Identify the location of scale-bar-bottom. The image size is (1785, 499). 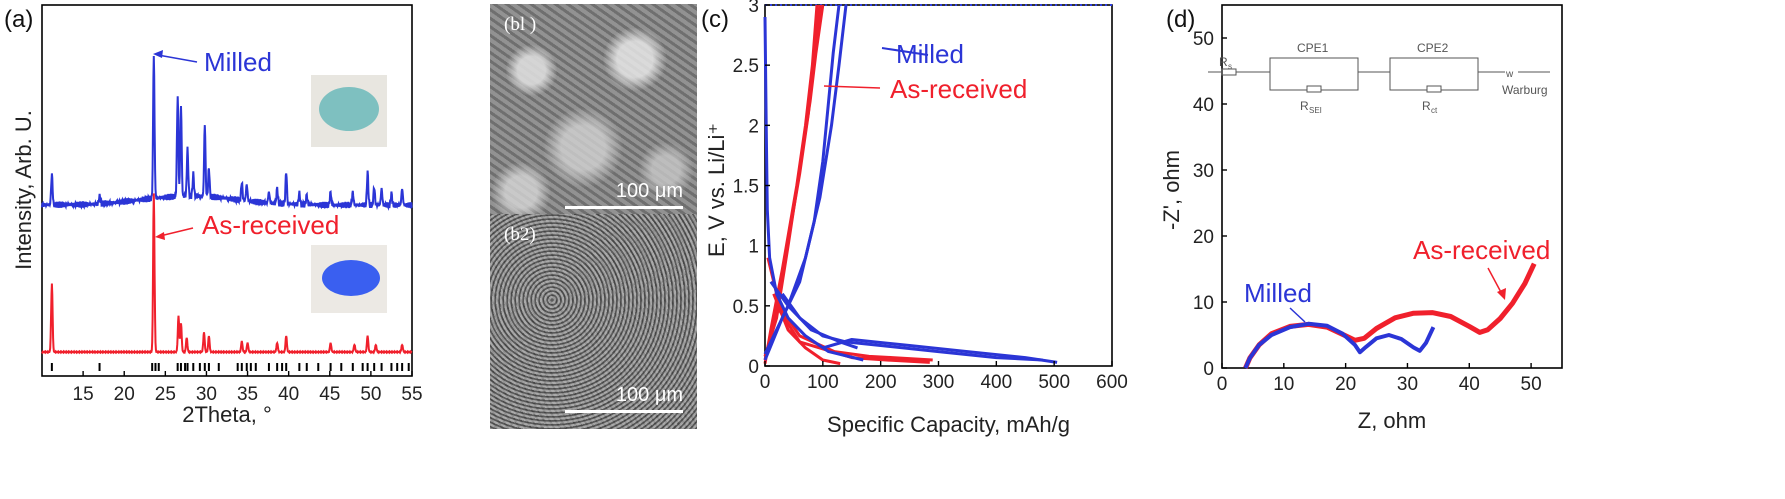
(624, 411).